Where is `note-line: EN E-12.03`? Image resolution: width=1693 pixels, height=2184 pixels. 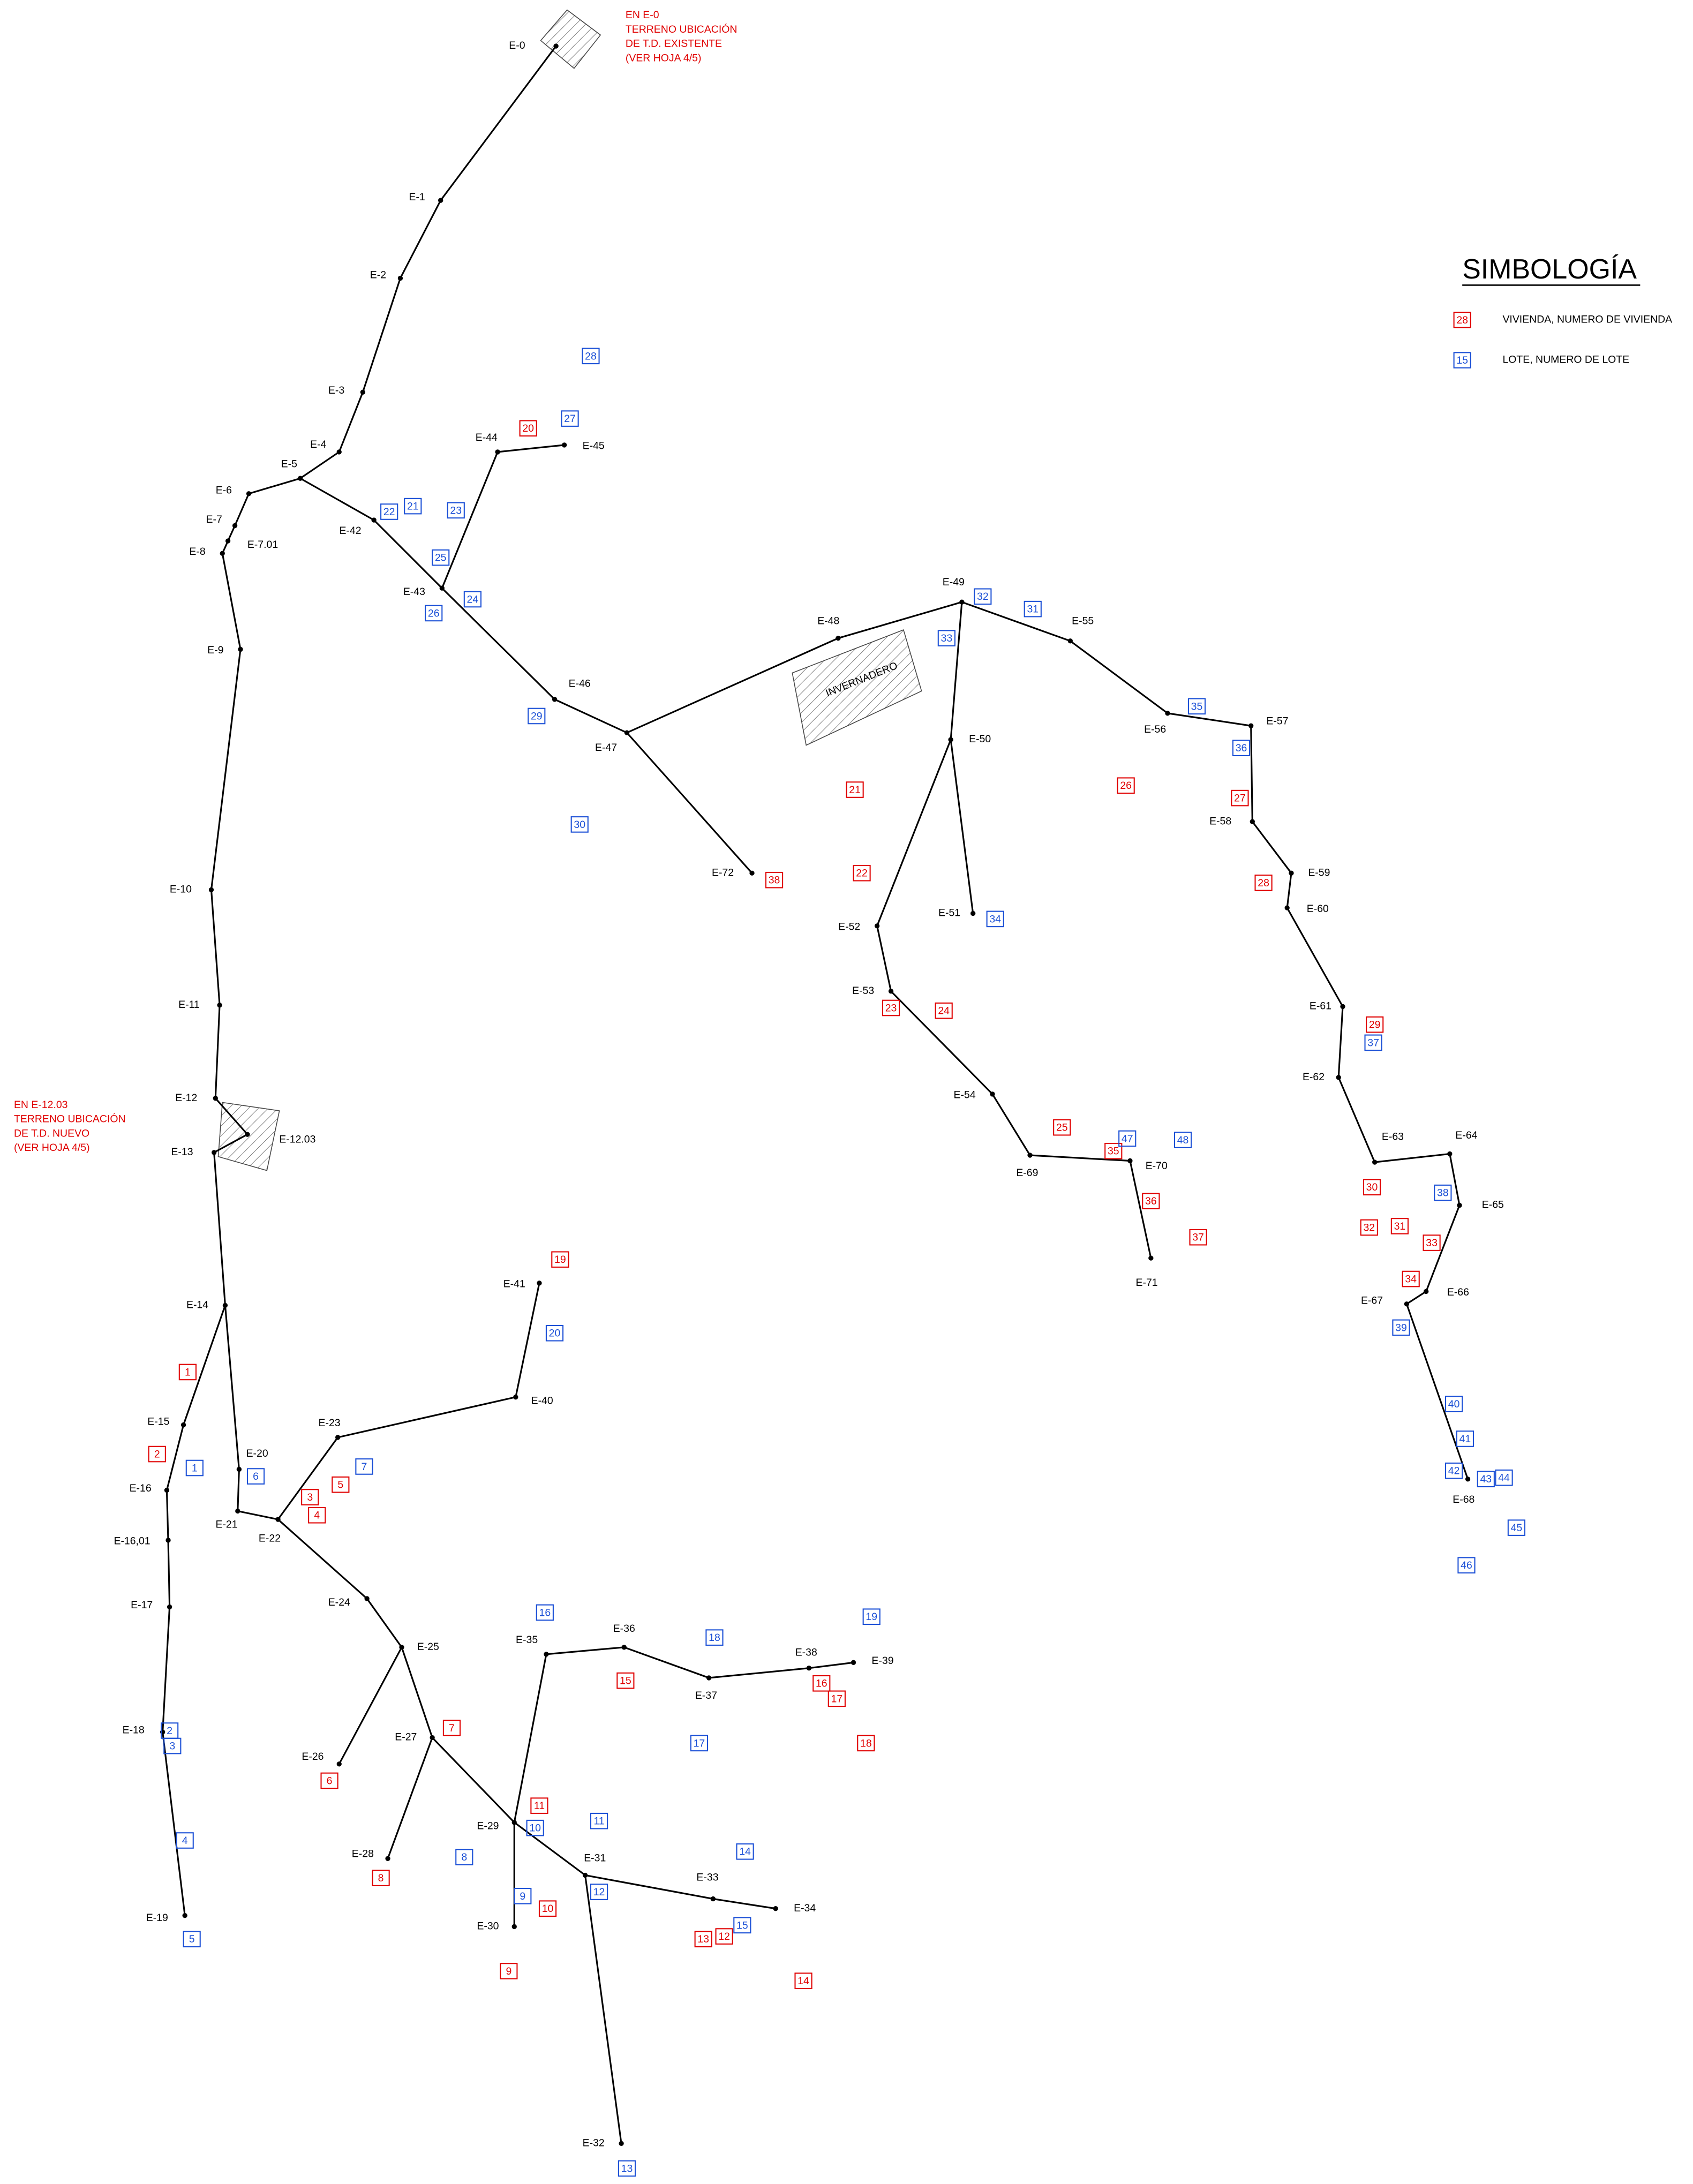
note-line: EN E-12.03 is located at coordinates (41, 1105).